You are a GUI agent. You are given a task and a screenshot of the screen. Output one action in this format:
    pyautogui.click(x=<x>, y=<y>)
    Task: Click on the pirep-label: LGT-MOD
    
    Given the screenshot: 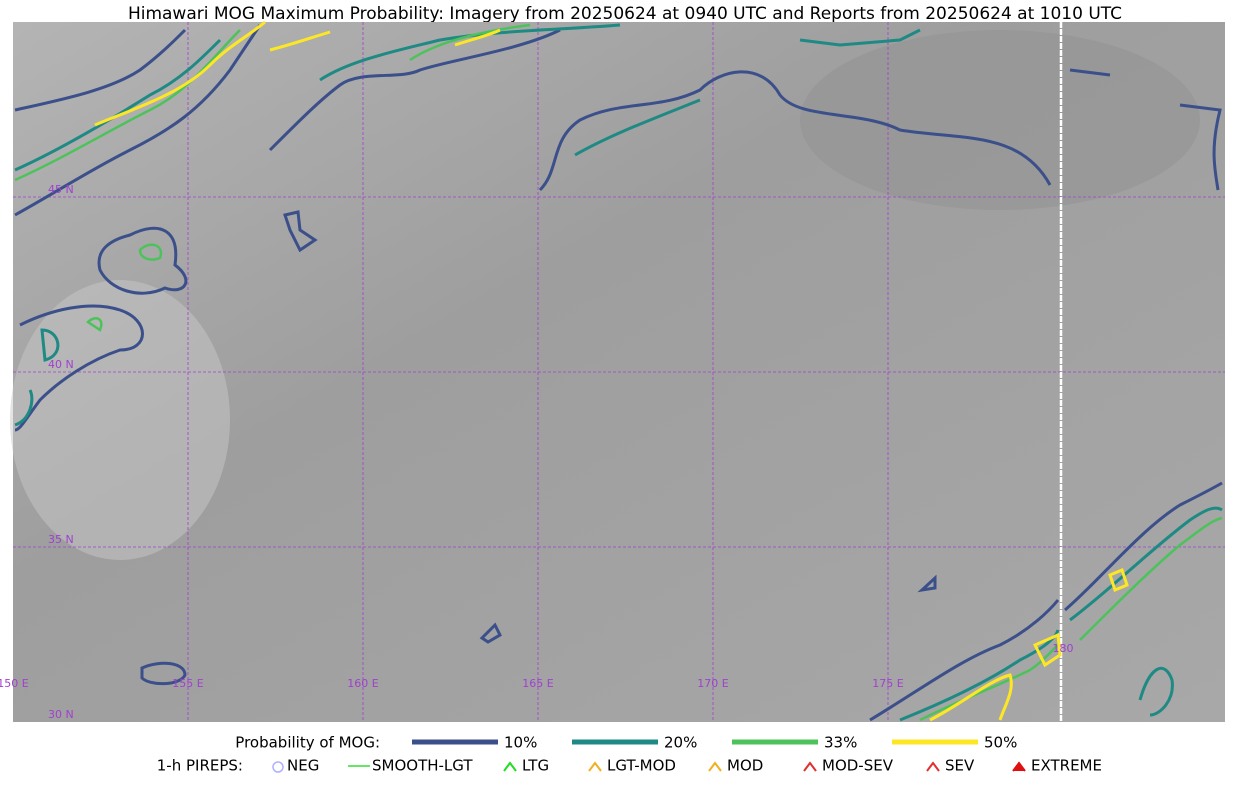 What is the action you would take?
    pyautogui.click(x=641, y=766)
    